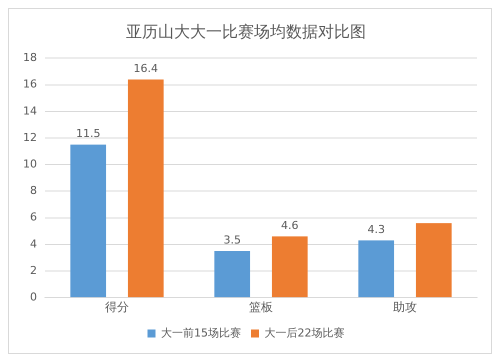  What do you see at coordinates (33, 191) in the screenshot?
I see `y-tick-label: 8` at bounding box center [33, 191].